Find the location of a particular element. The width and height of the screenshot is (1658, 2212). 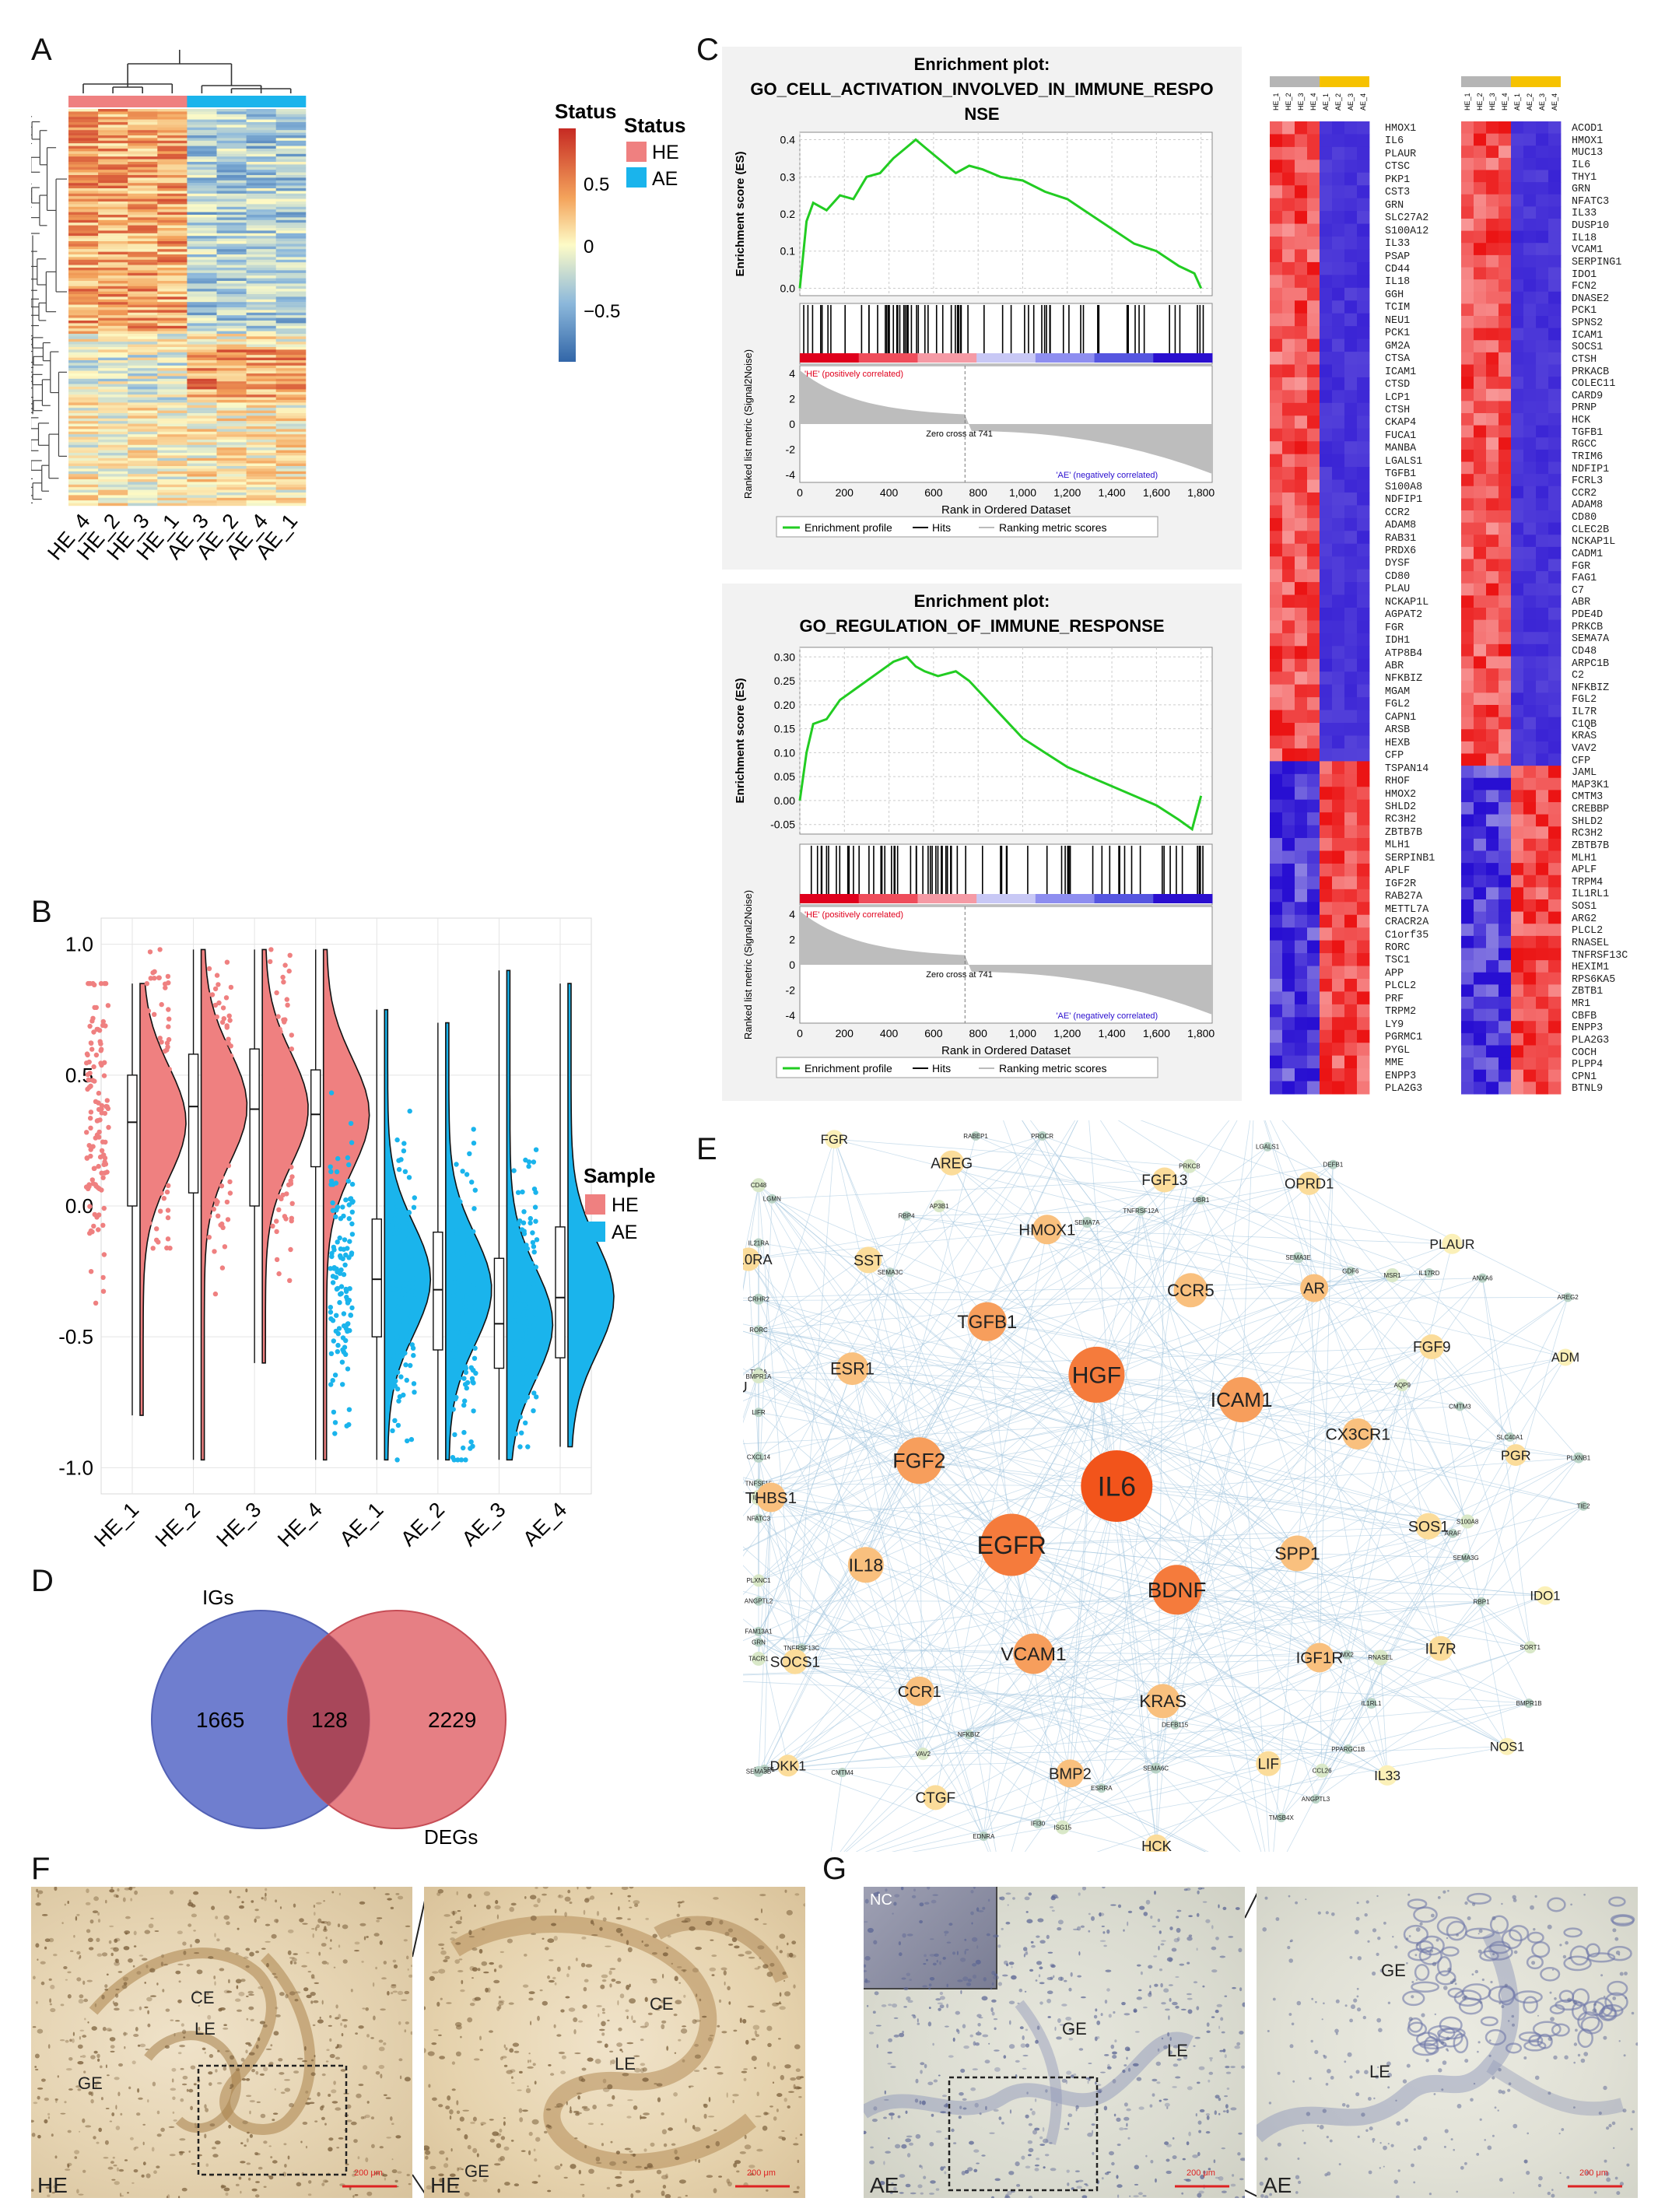

gene-node-label: BMP2 is located at coordinates (1070, 1774).